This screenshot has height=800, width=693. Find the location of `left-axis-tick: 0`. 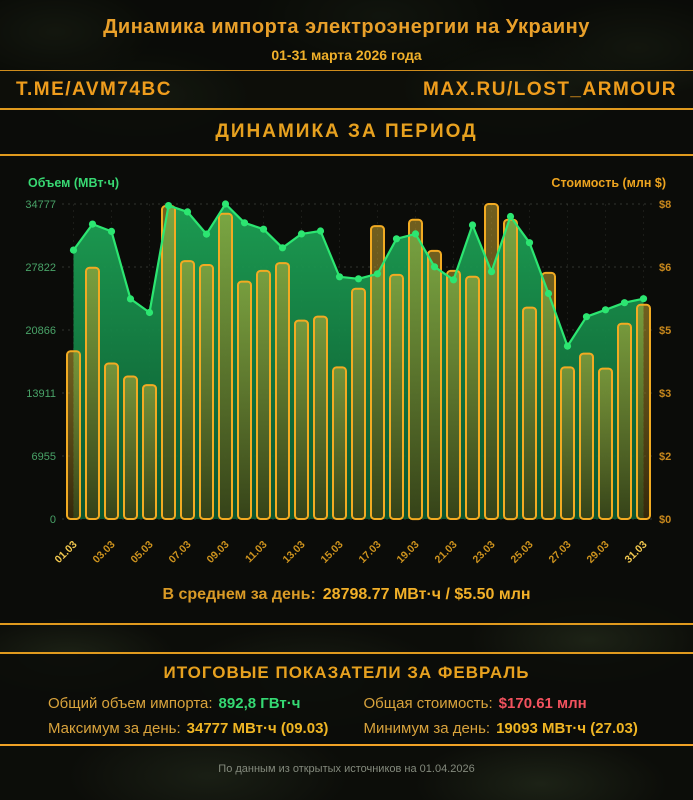

left-axis-tick: 0 is located at coordinates (53, 520).